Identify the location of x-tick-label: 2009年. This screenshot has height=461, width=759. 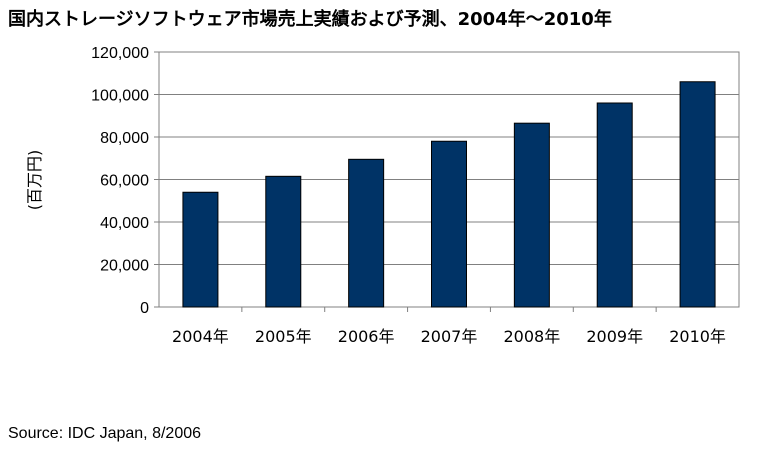
(614, 336).